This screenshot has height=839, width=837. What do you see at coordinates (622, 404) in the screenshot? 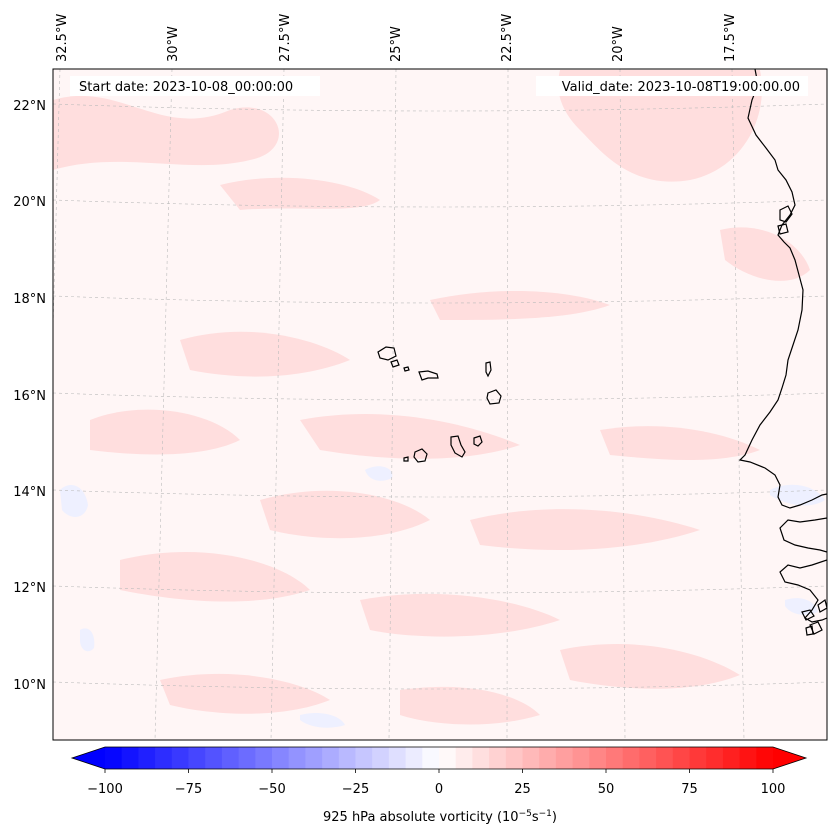
I see `meridian-20w` at bounding box center [622, 404].